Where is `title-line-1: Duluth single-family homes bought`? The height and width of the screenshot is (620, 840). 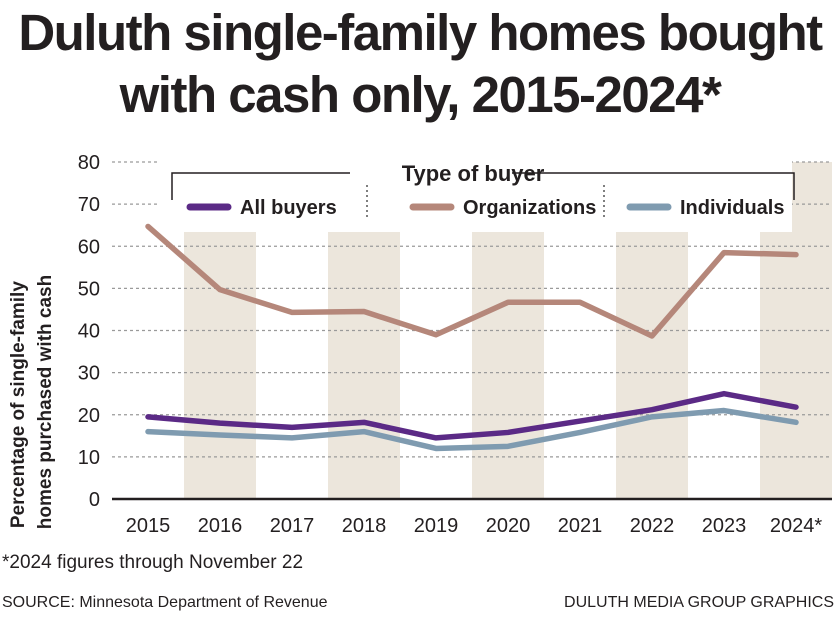 title-line-1: Duluth single-family homes bought is located at coordinates (420, 32).